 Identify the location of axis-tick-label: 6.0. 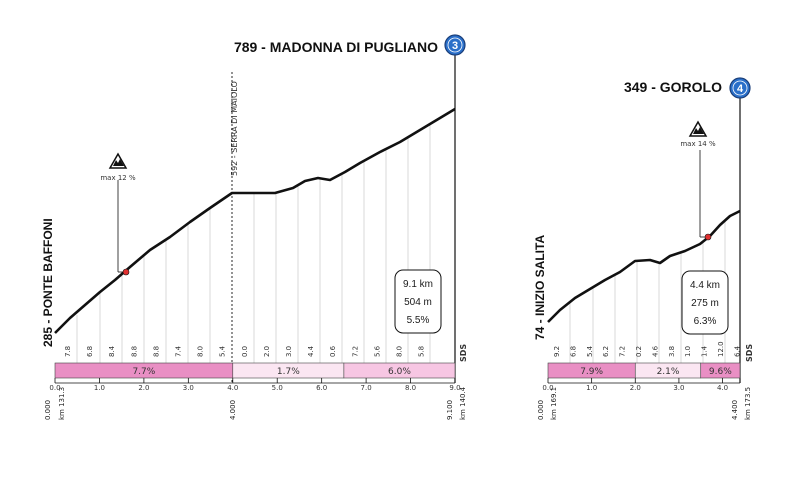
(321, 388).